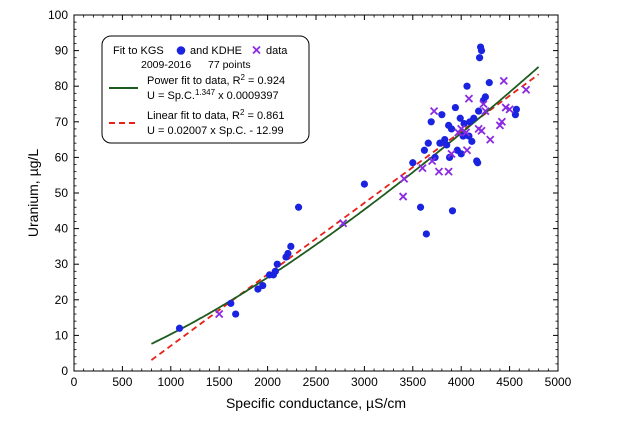  I want to click on y-tick-label: 20, so click(62, 300).